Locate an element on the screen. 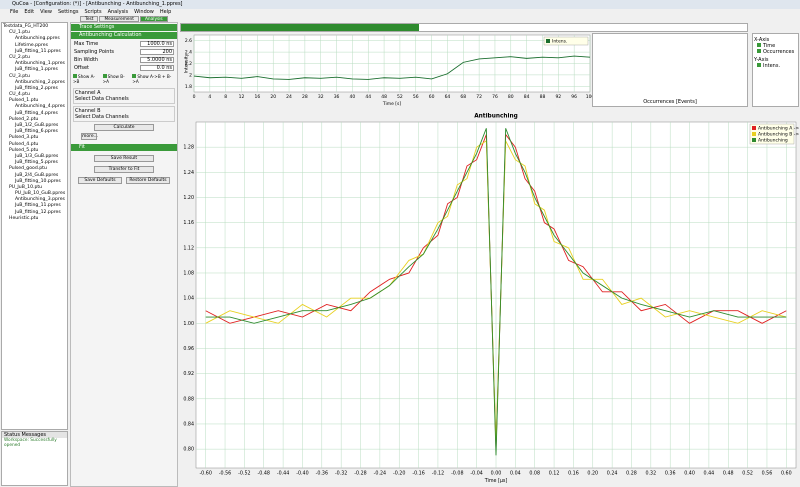 The height and width of the screenshot is (487, 800). checkbox-label: Show A->B + B->A is located at coordinates (152, 79).